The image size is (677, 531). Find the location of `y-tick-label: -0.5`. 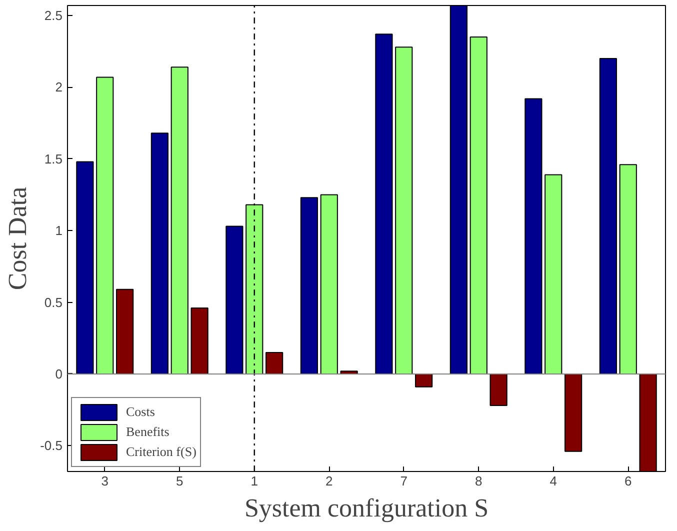

y-tick-label: -0.5 is located at coordinates (51, 446).